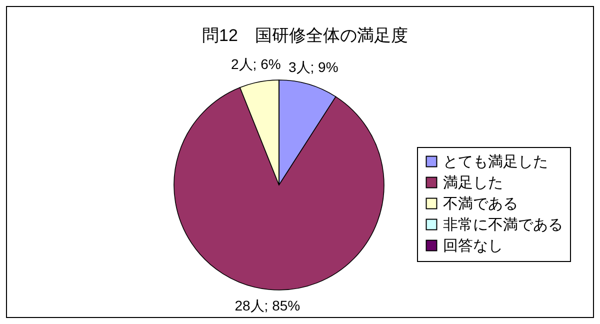  What do you see at coordinates (256, 64) in the screenshot?
I see `data-label: 2人; 6%` at bounding box center [256, 64].